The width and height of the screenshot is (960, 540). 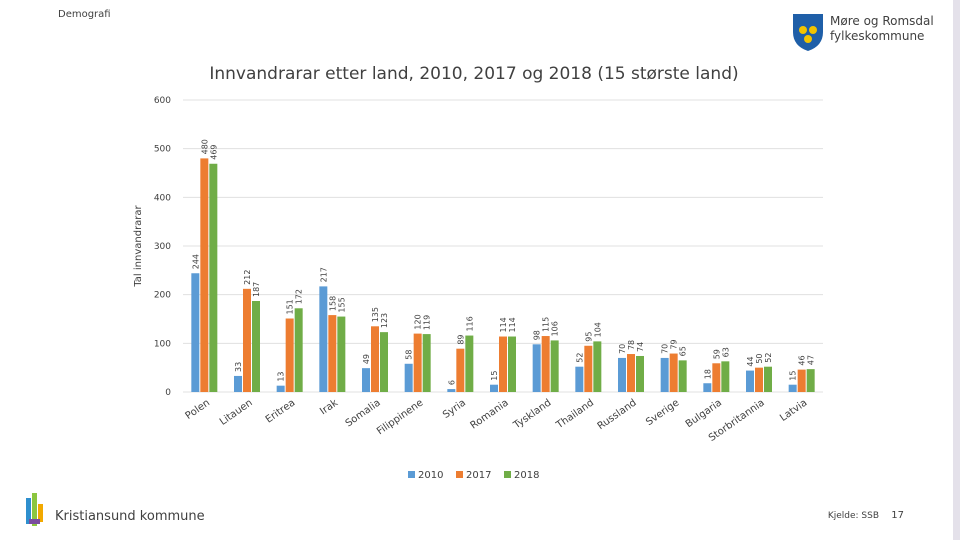 I want to click on data-label: 70, so click(x=622, y=349).